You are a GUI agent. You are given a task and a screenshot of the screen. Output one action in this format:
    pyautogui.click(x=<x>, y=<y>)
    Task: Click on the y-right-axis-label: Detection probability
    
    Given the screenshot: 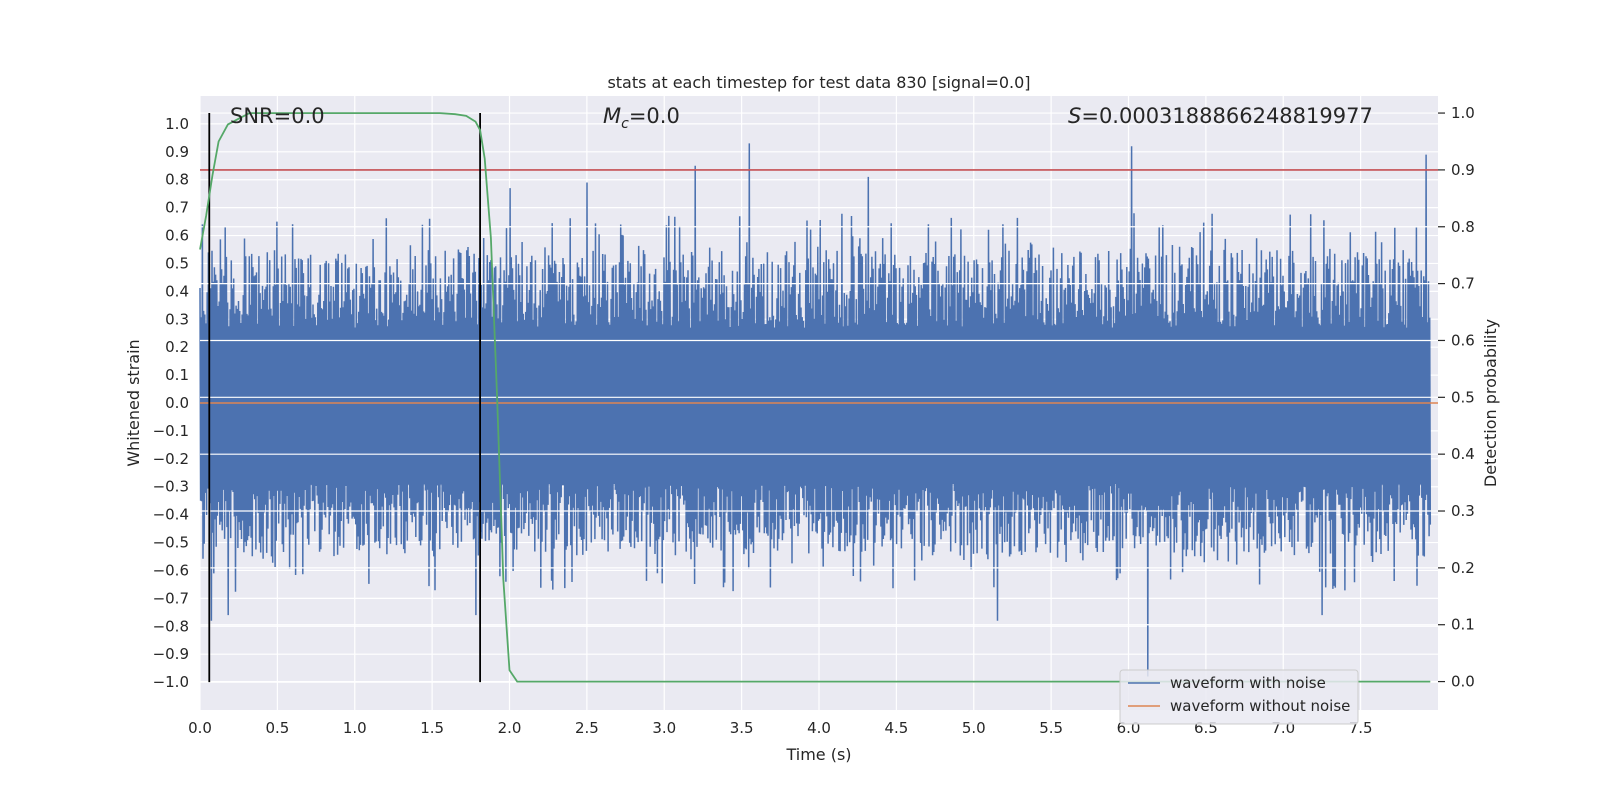 What is the action you would take?
    pyautogui.click(x=1490, y=403)
    